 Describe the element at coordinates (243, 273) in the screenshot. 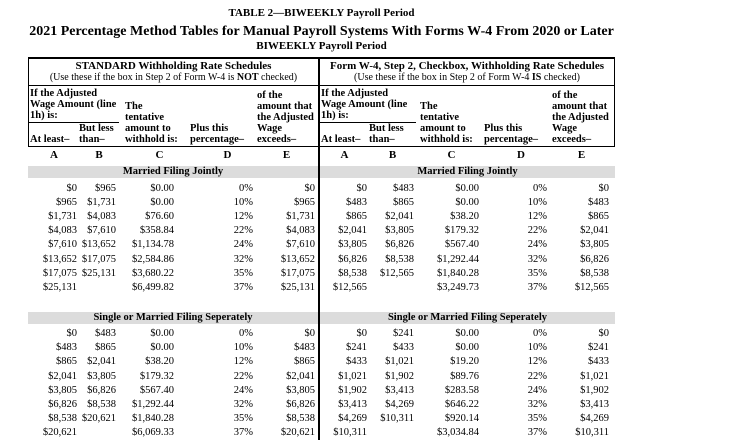

I see `table-cell: 35%` at that location.